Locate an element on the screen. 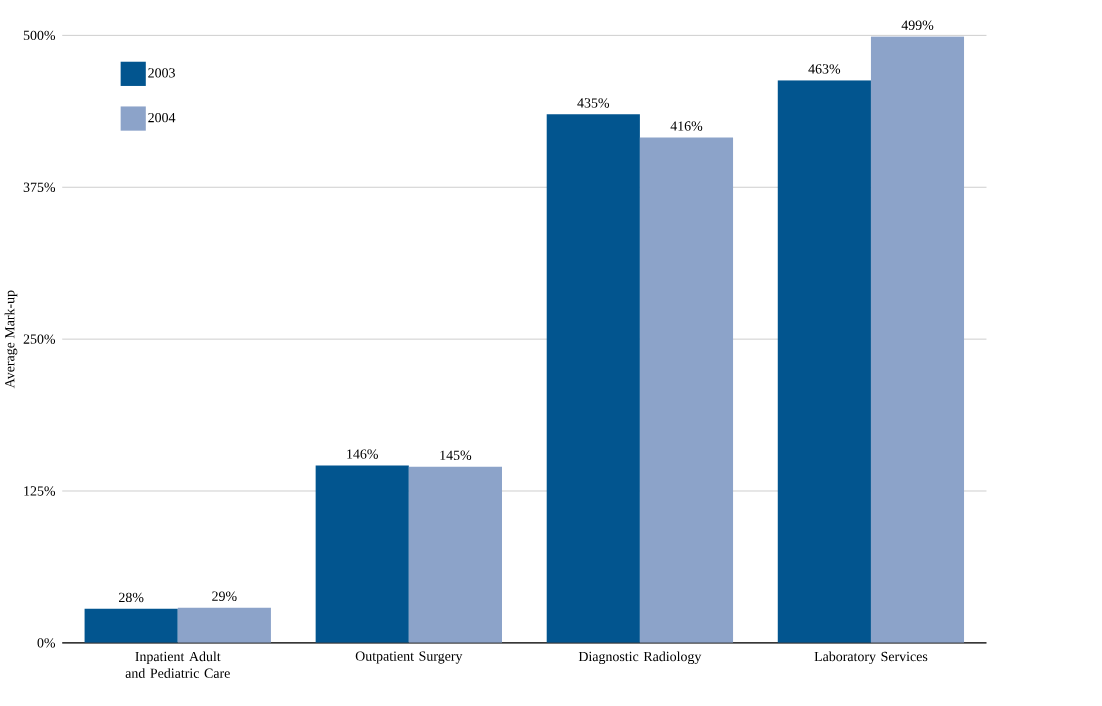 This screenshot has height=706, width=1102. legend-label: 2004 is located at coordinates (162, 117).